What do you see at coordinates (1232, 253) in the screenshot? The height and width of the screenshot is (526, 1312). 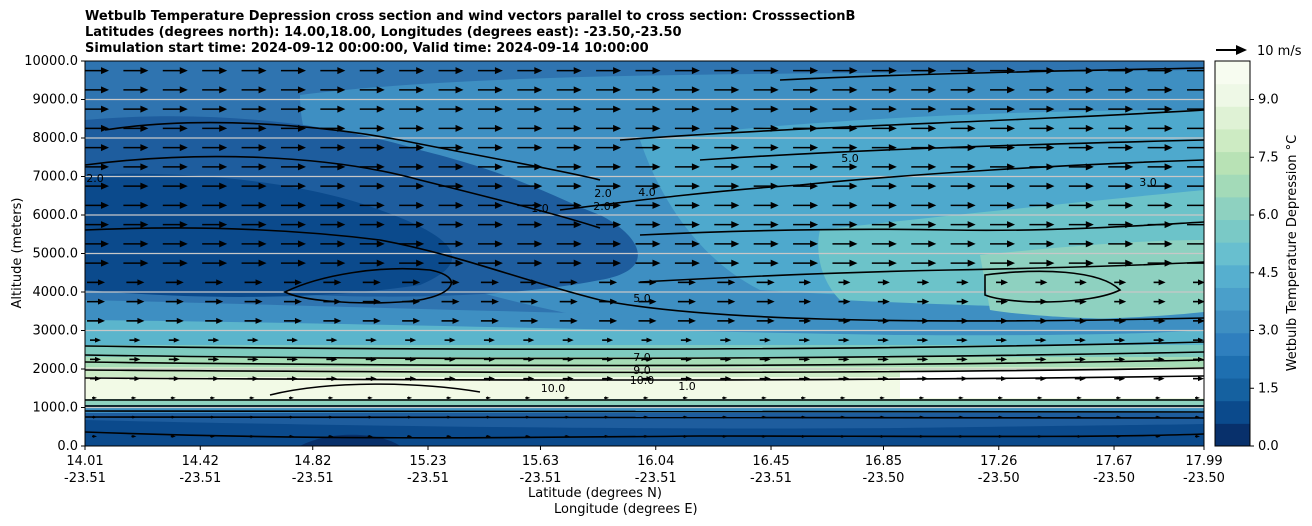 I see `colorbar-frame` at bounding box center [1232, 253].